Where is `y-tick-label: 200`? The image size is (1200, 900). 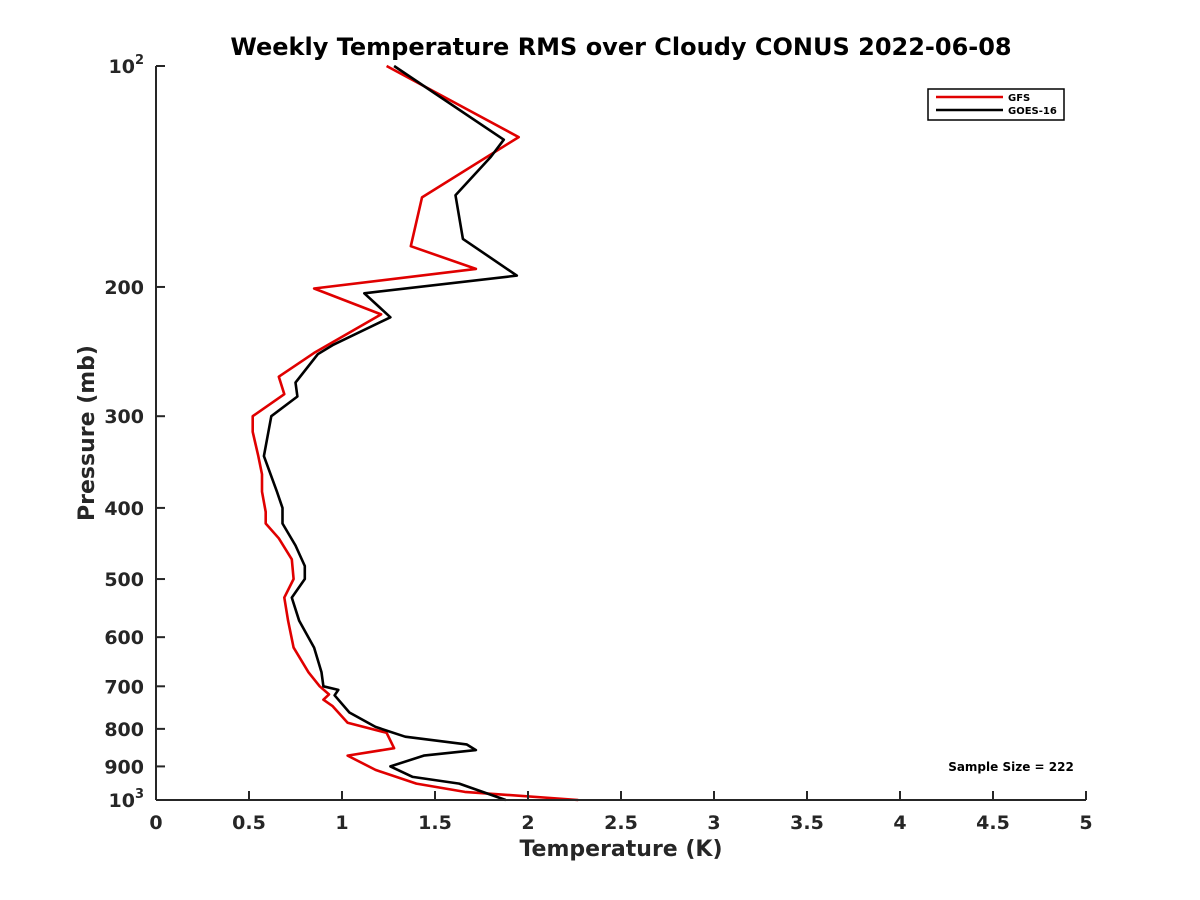
y-tick-label: 200 is located at coordinates (124, 288).